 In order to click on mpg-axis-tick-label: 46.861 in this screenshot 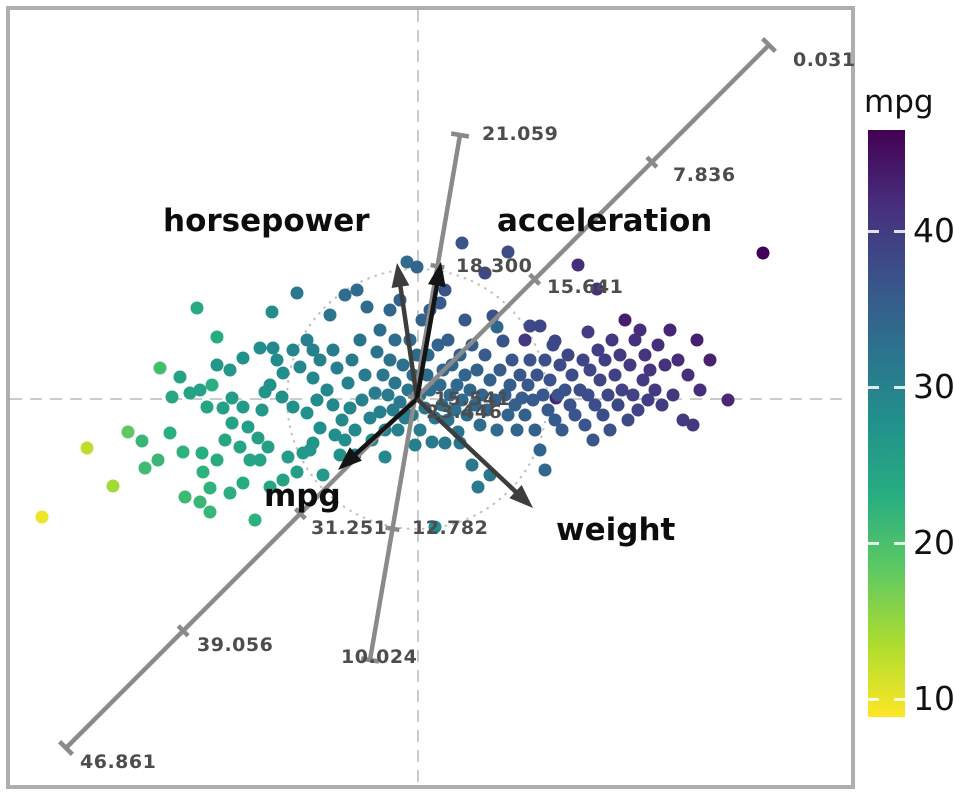, I will do `click(118, 762)`.